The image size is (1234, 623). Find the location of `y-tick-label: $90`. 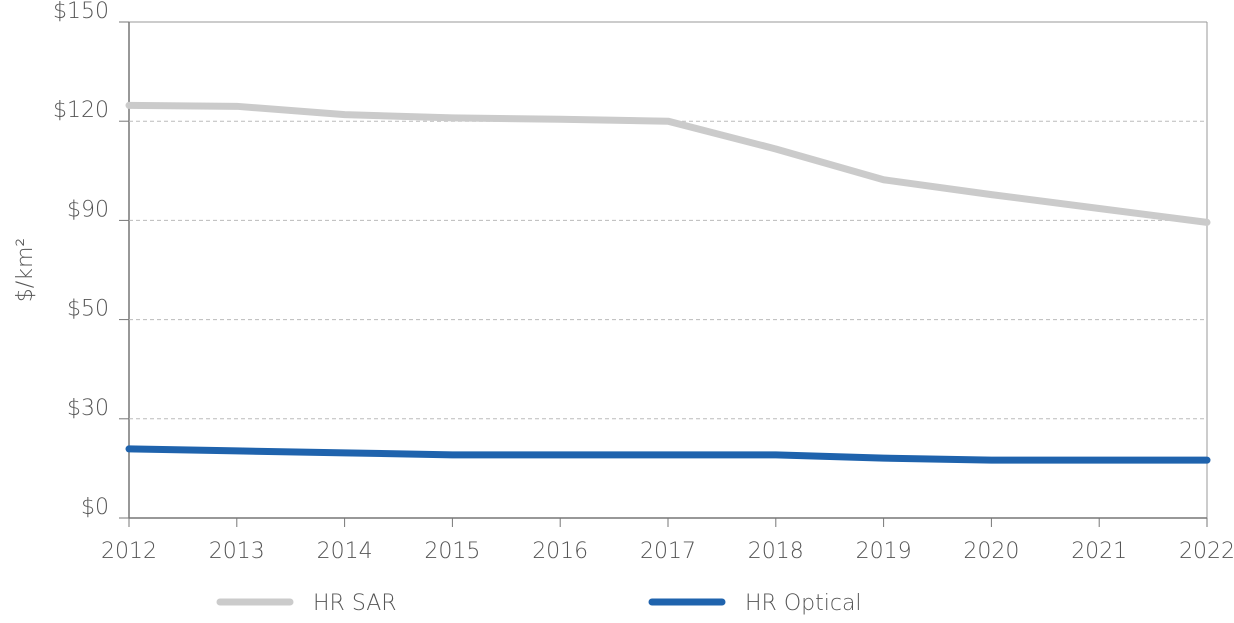

y-tick-label: $90 is located at coordinates (88, 209).